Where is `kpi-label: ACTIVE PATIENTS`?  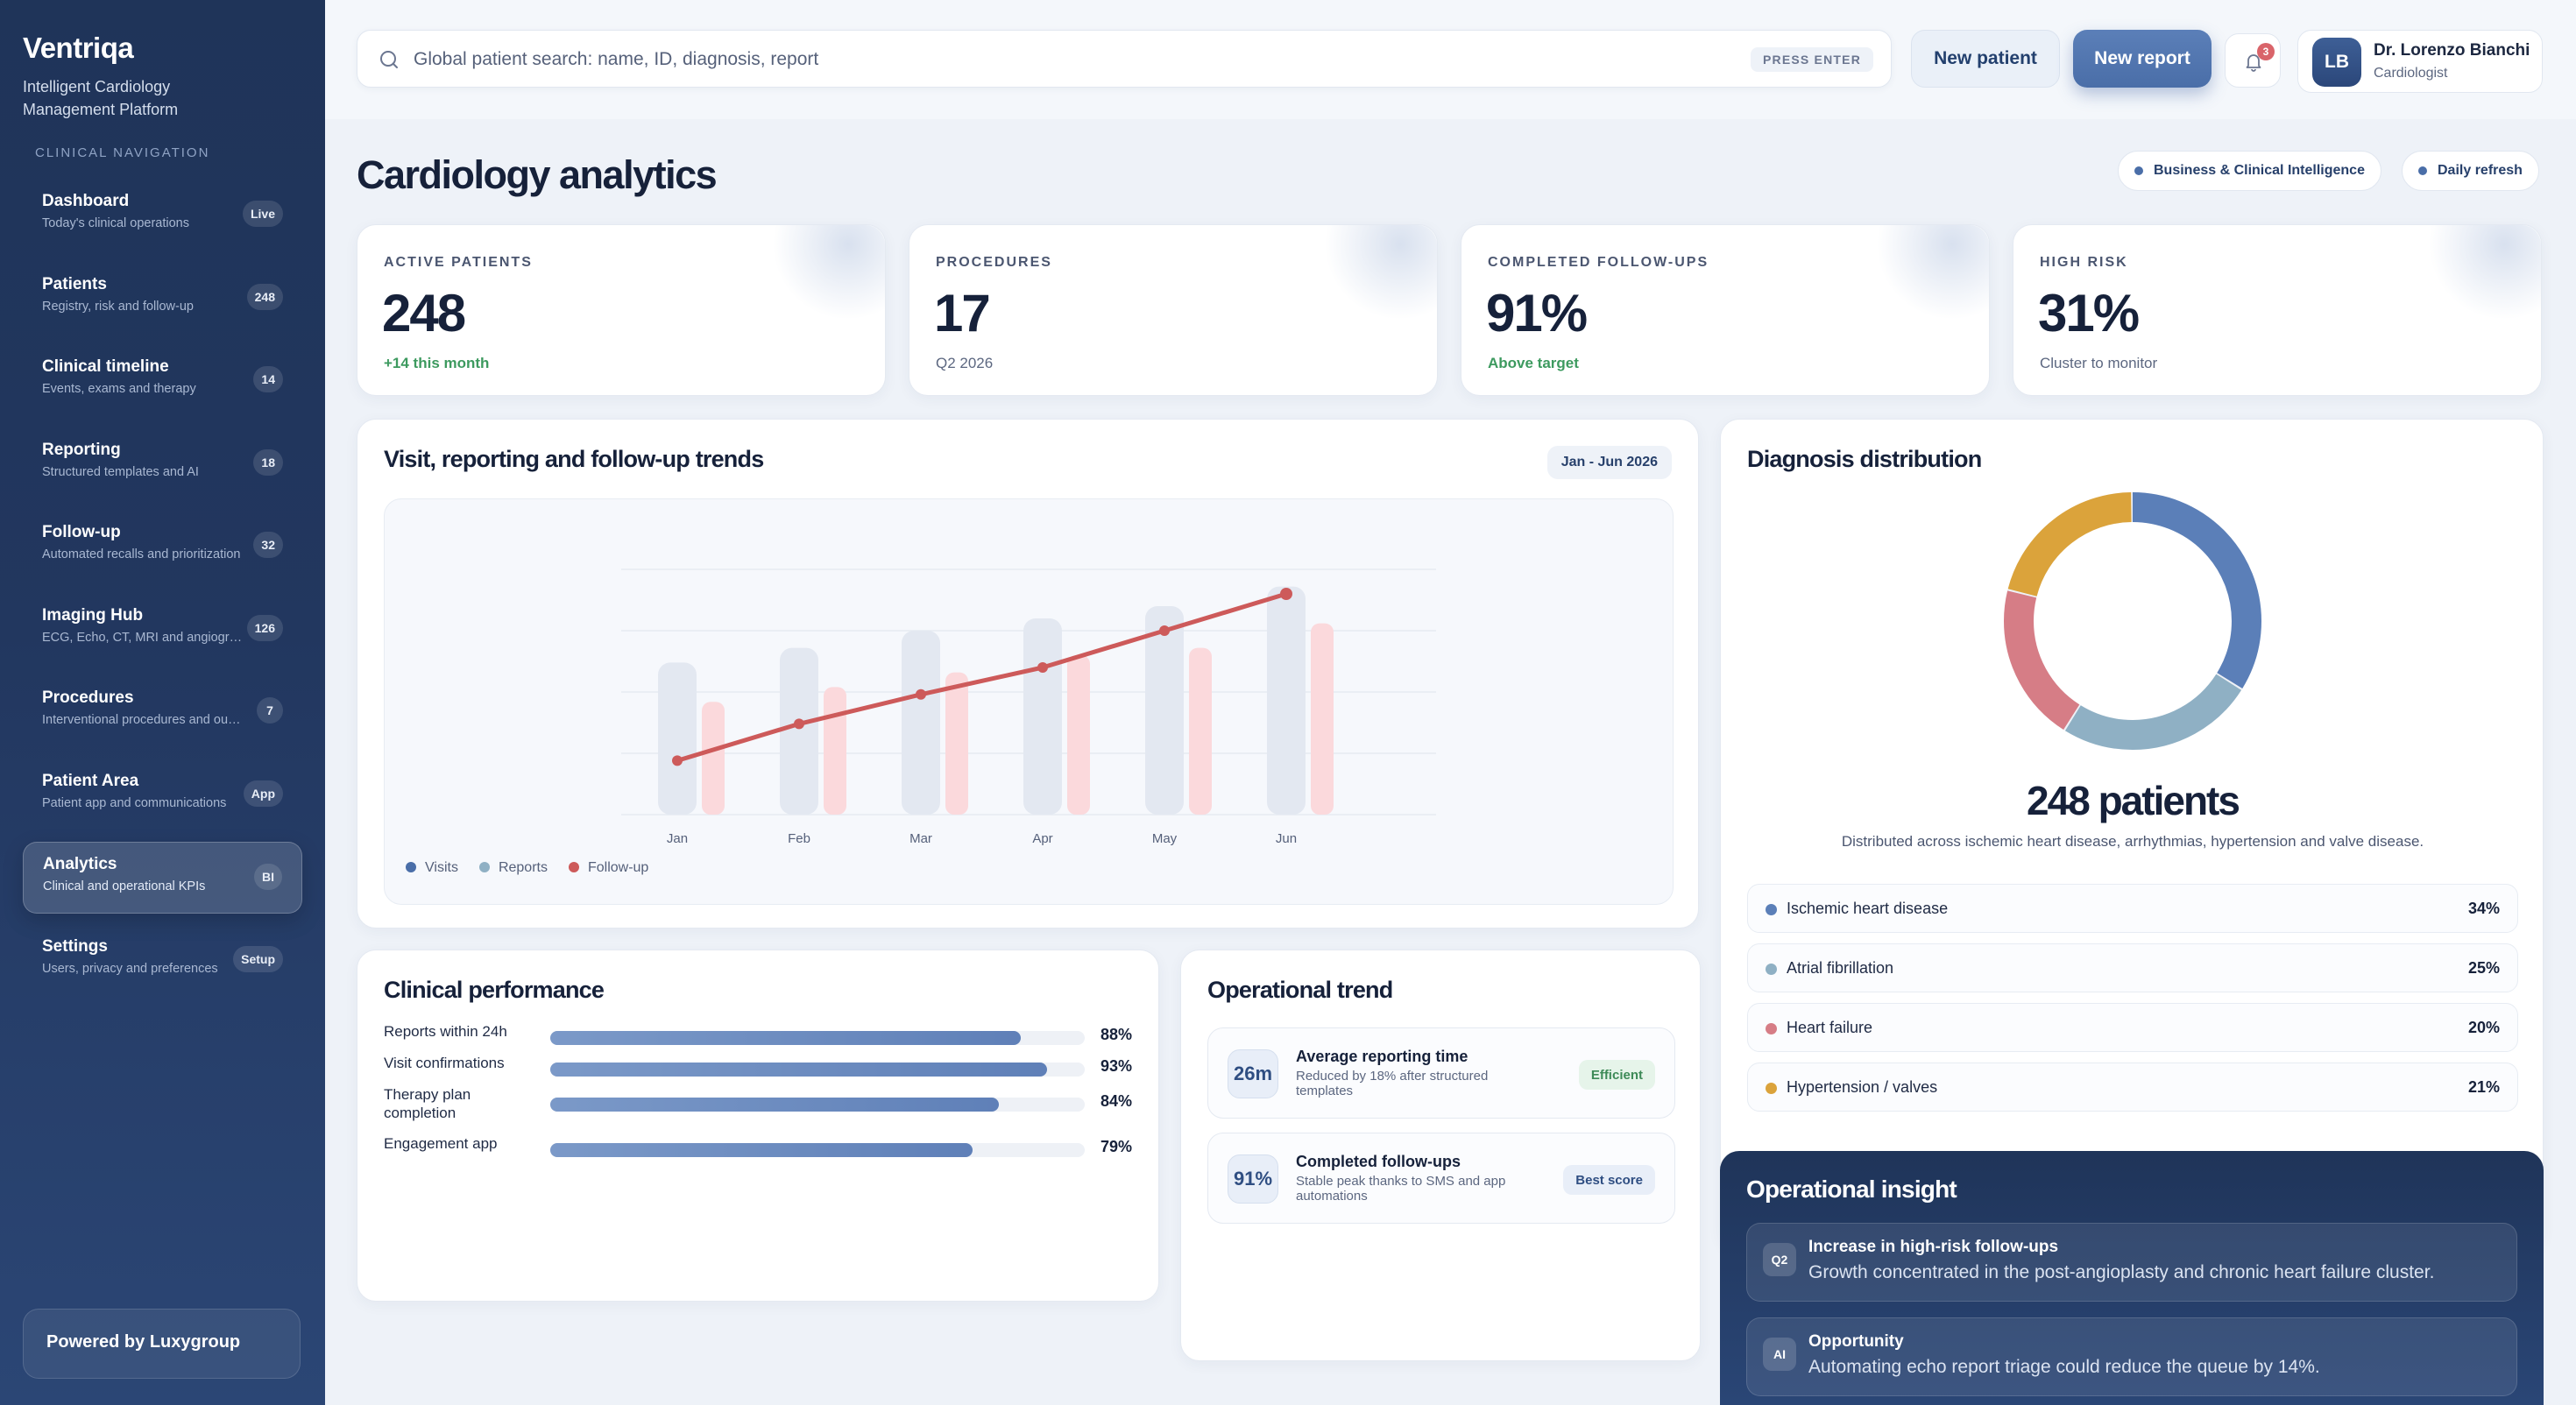 kpi-label: ACTIVE PATIENTS is located at coordinates (458, 262).